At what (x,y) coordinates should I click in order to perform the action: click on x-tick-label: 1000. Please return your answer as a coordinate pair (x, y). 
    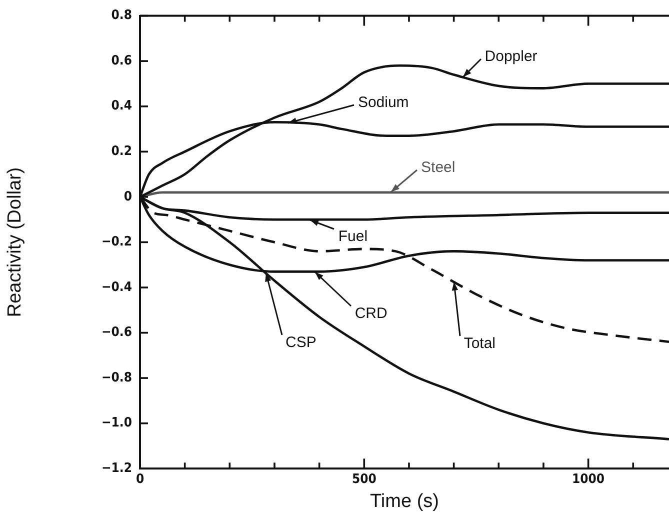
    Looking at the image, I should click on (588, 479).